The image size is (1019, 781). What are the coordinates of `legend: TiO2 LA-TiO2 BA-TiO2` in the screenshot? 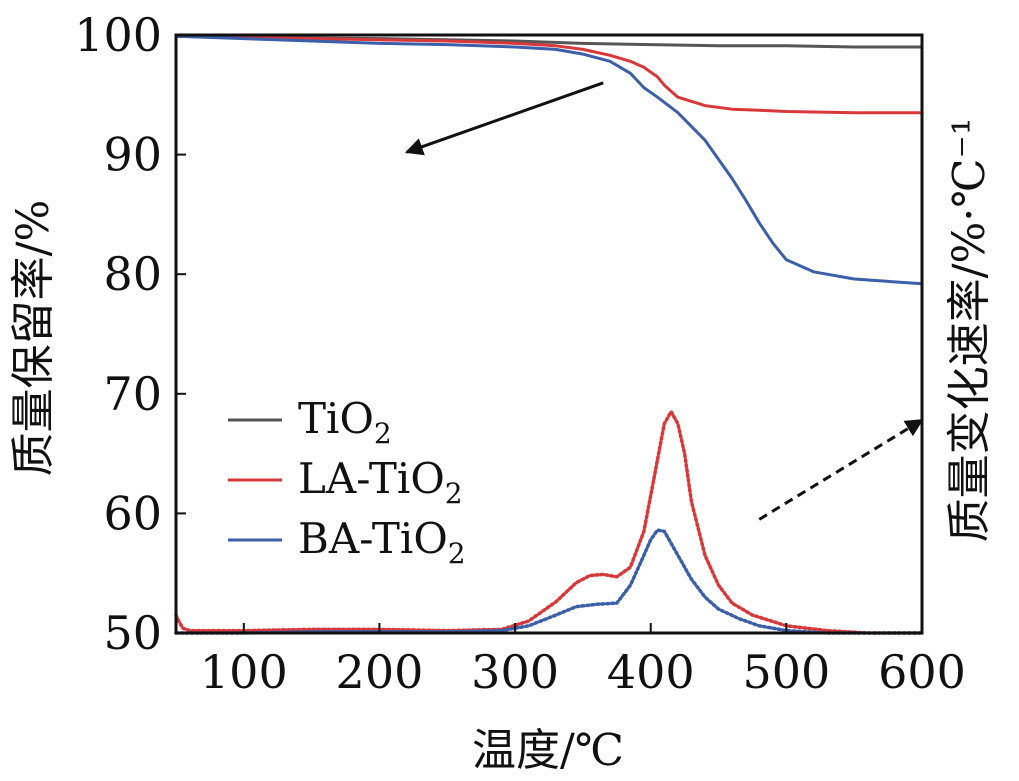 It's located at (347, 482).